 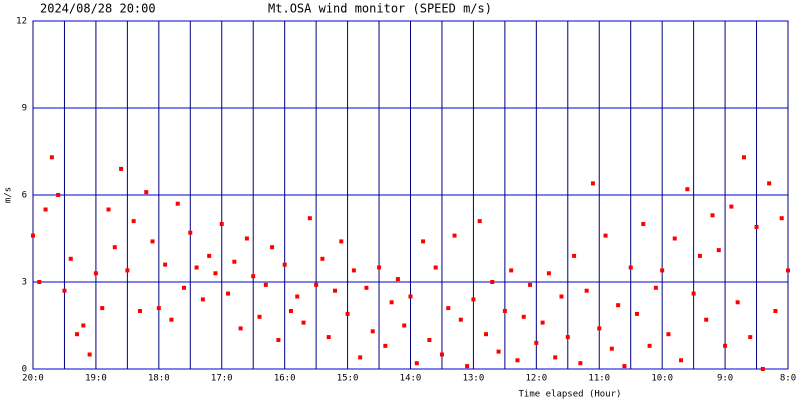 I want to click on x-tick-label: 11:0, so click(x=599, y=379).